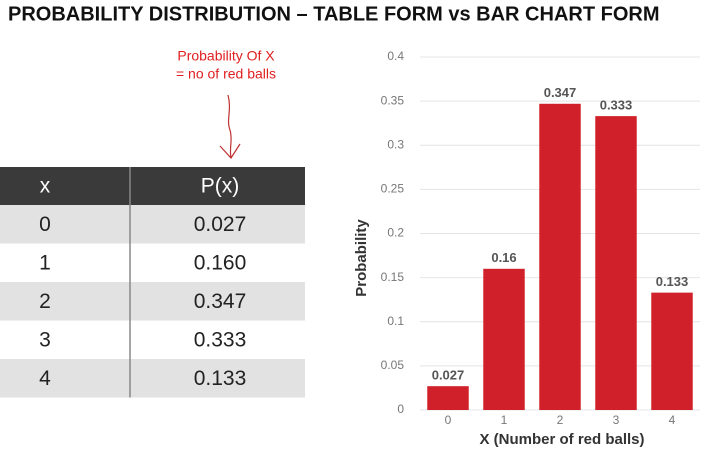  What do you see at coordinates (616, 420) in the screenshot?
I see `x-tick-label: 3` at bounding box center [616, 420].